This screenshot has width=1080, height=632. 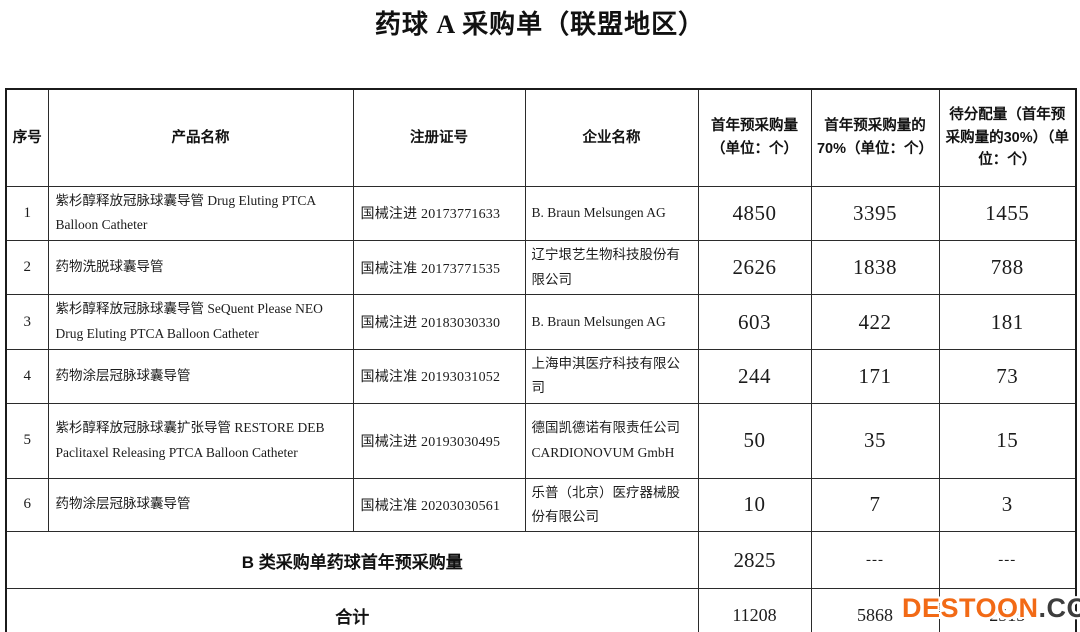 I want to click on cell-serial: 6, so click(x=27, y=505).